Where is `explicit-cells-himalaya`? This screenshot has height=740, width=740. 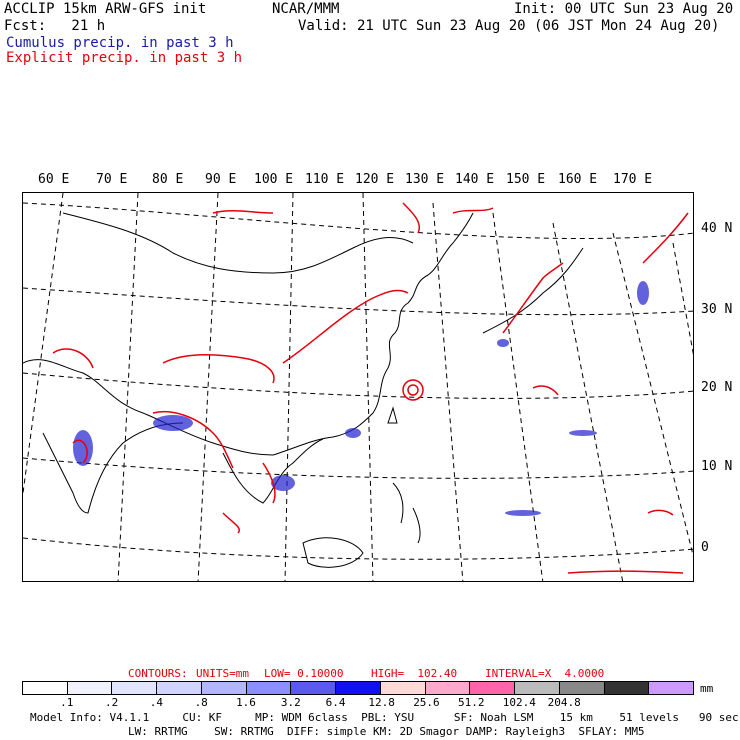 explicit-cells-himalaya is located at coordinates (218, 368).